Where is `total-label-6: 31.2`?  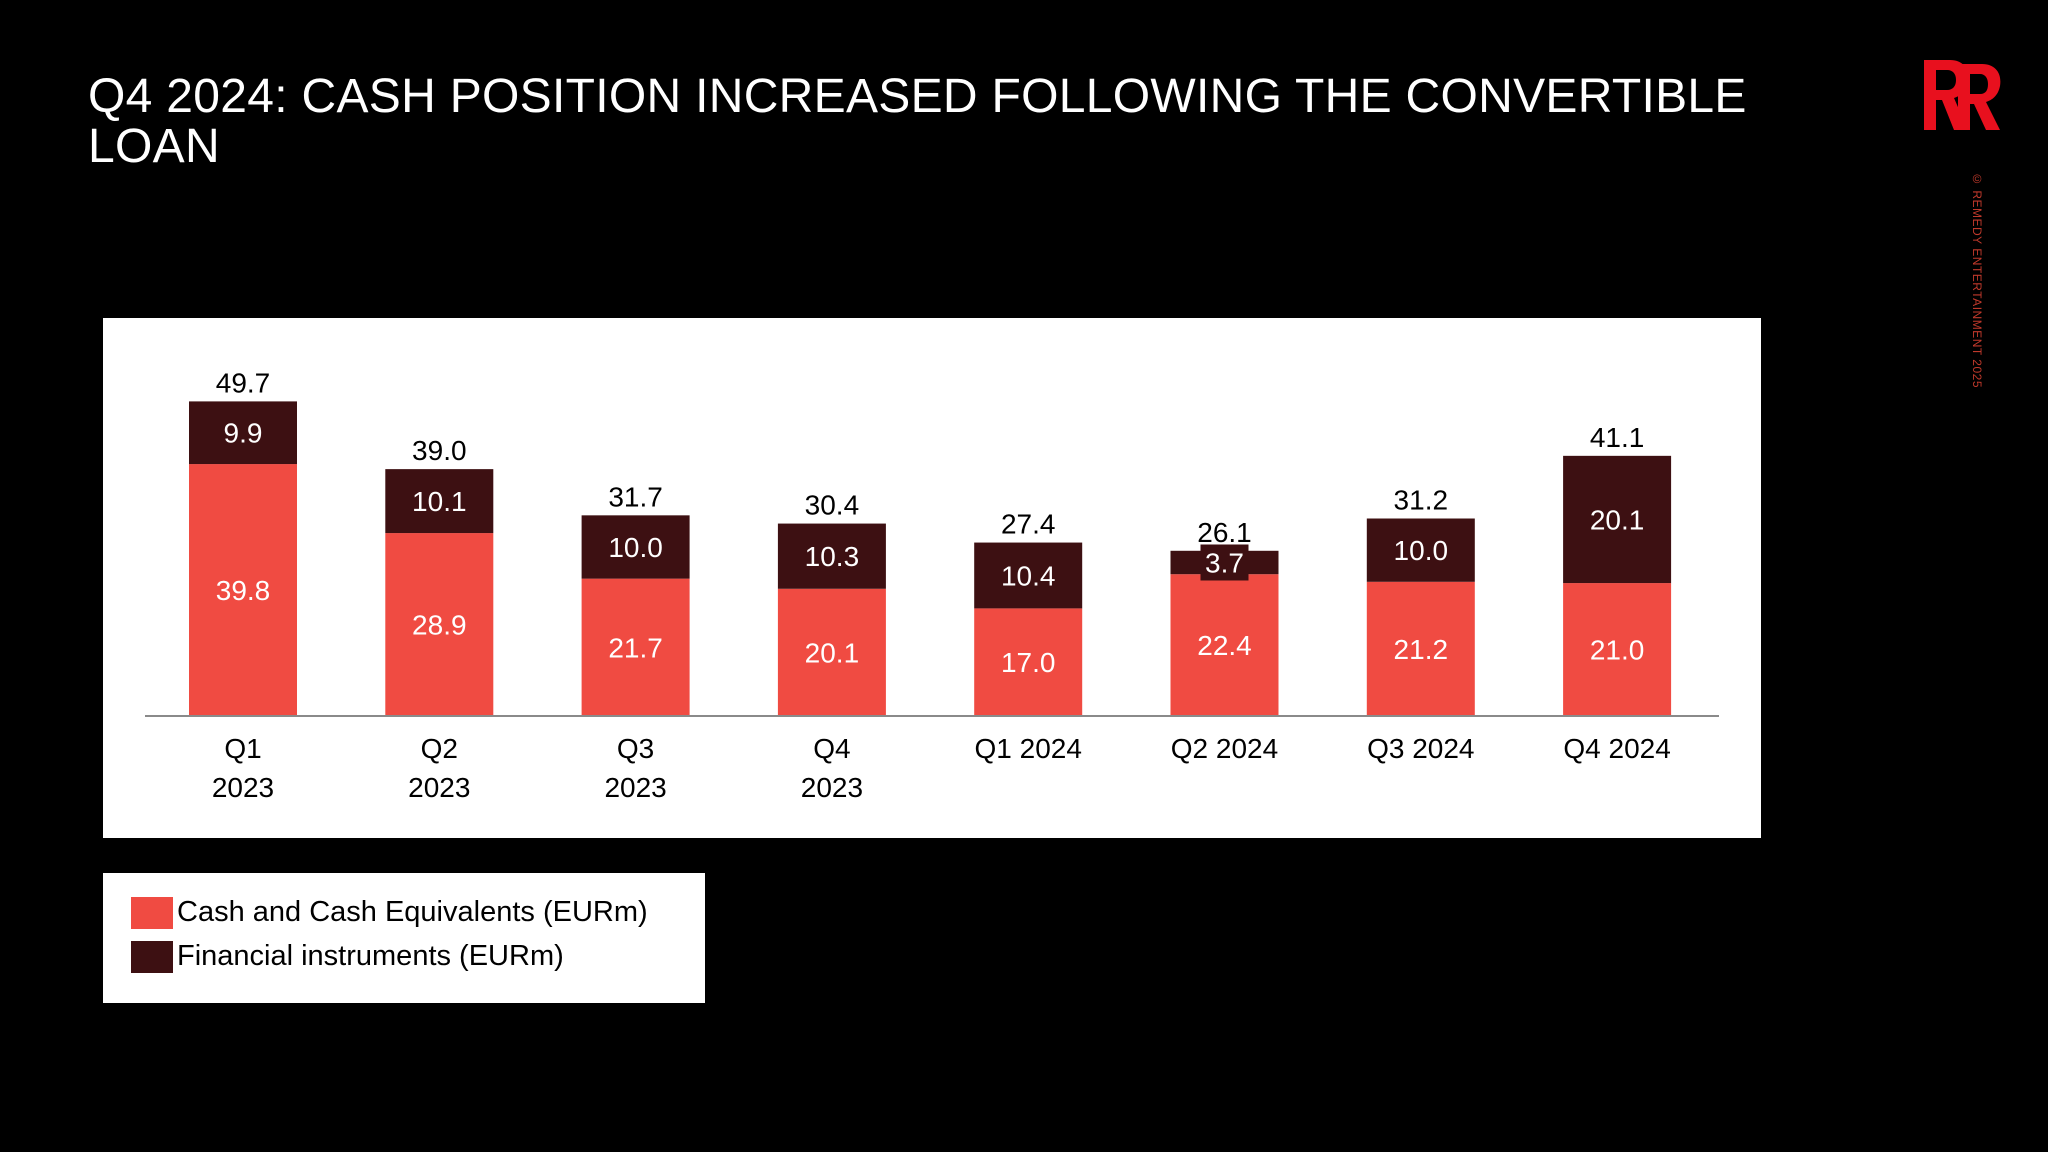
total-label-6: 31.2 is located at coordinates (1421, 500).